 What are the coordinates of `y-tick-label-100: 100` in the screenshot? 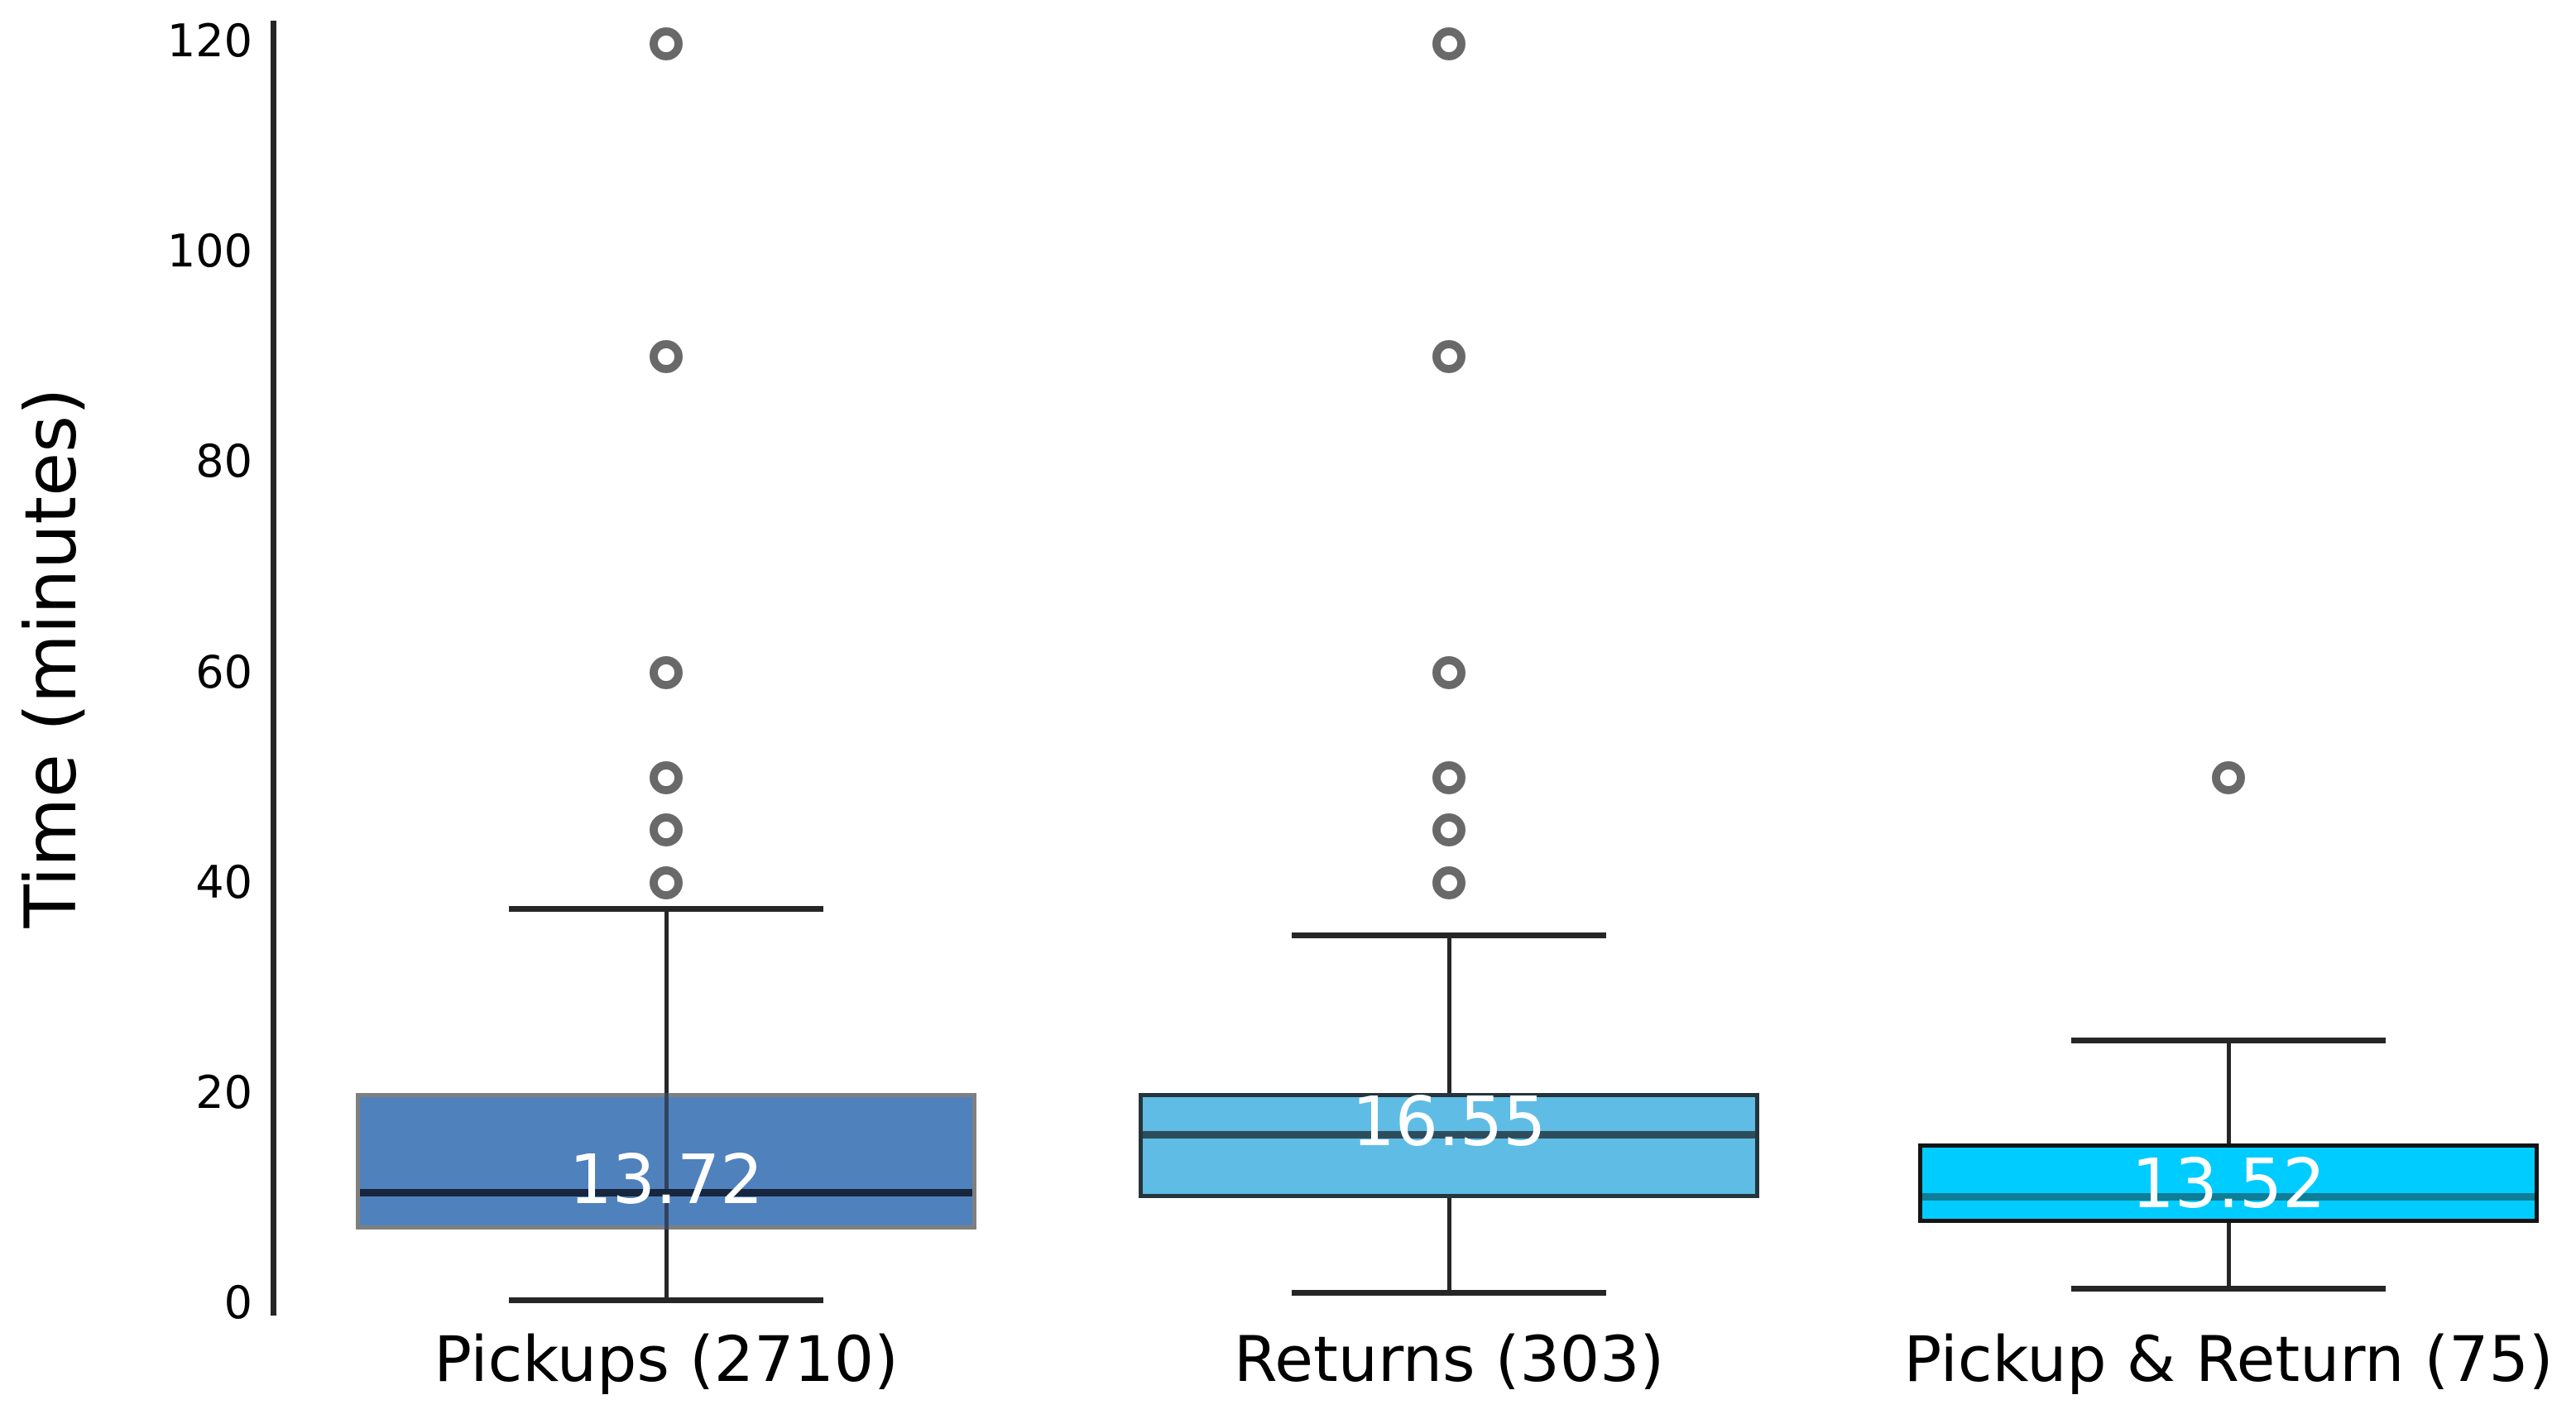 It's located at (209, 252).